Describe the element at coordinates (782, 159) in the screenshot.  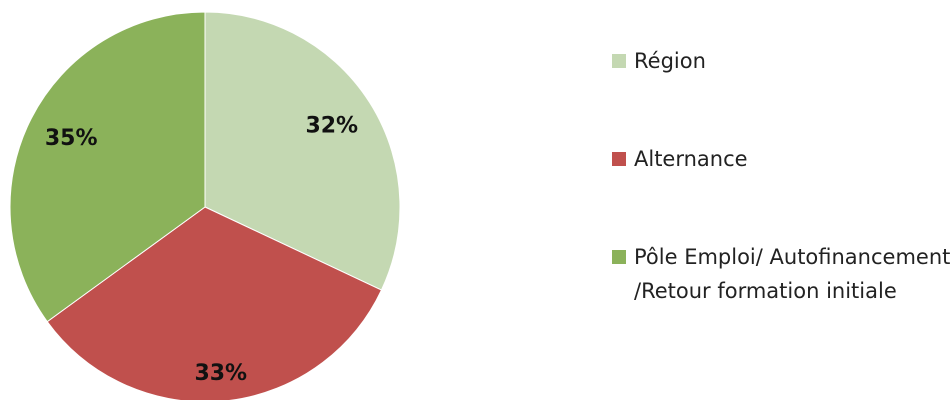
I see `legend-entry: Alternance` at that location.